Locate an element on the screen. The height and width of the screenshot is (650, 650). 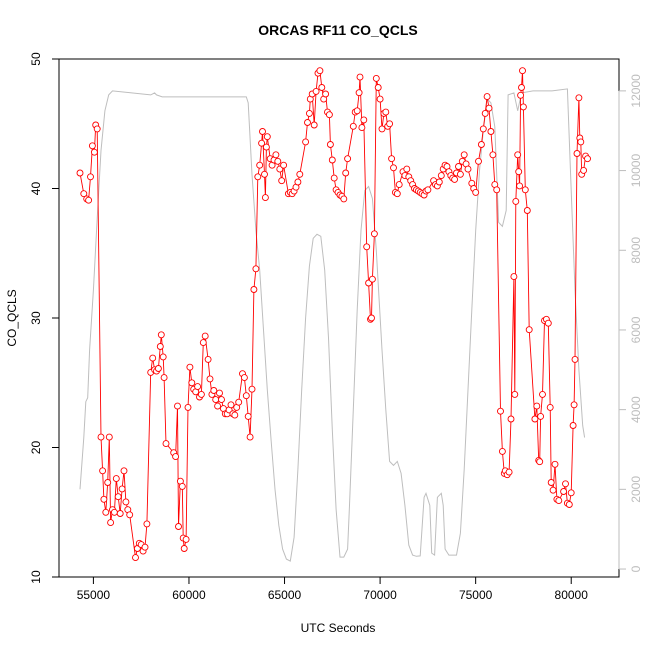
y2-tick-label: 8000 is located at coordinates (636, 250).